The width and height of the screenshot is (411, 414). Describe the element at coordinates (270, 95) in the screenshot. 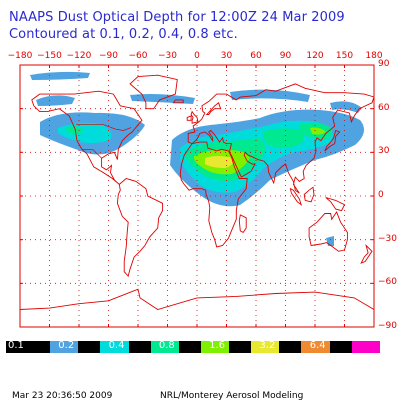

I see `dust-plume-siberia` at that location.